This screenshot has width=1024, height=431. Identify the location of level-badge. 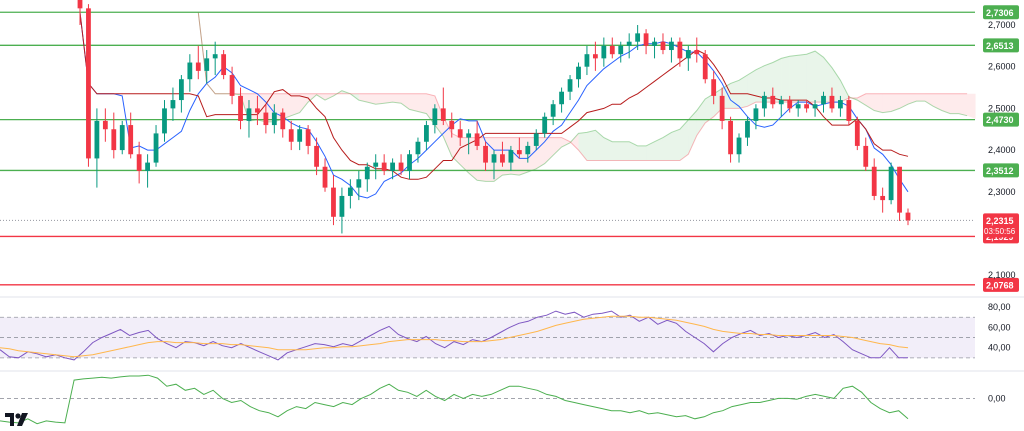
(1001, 45).